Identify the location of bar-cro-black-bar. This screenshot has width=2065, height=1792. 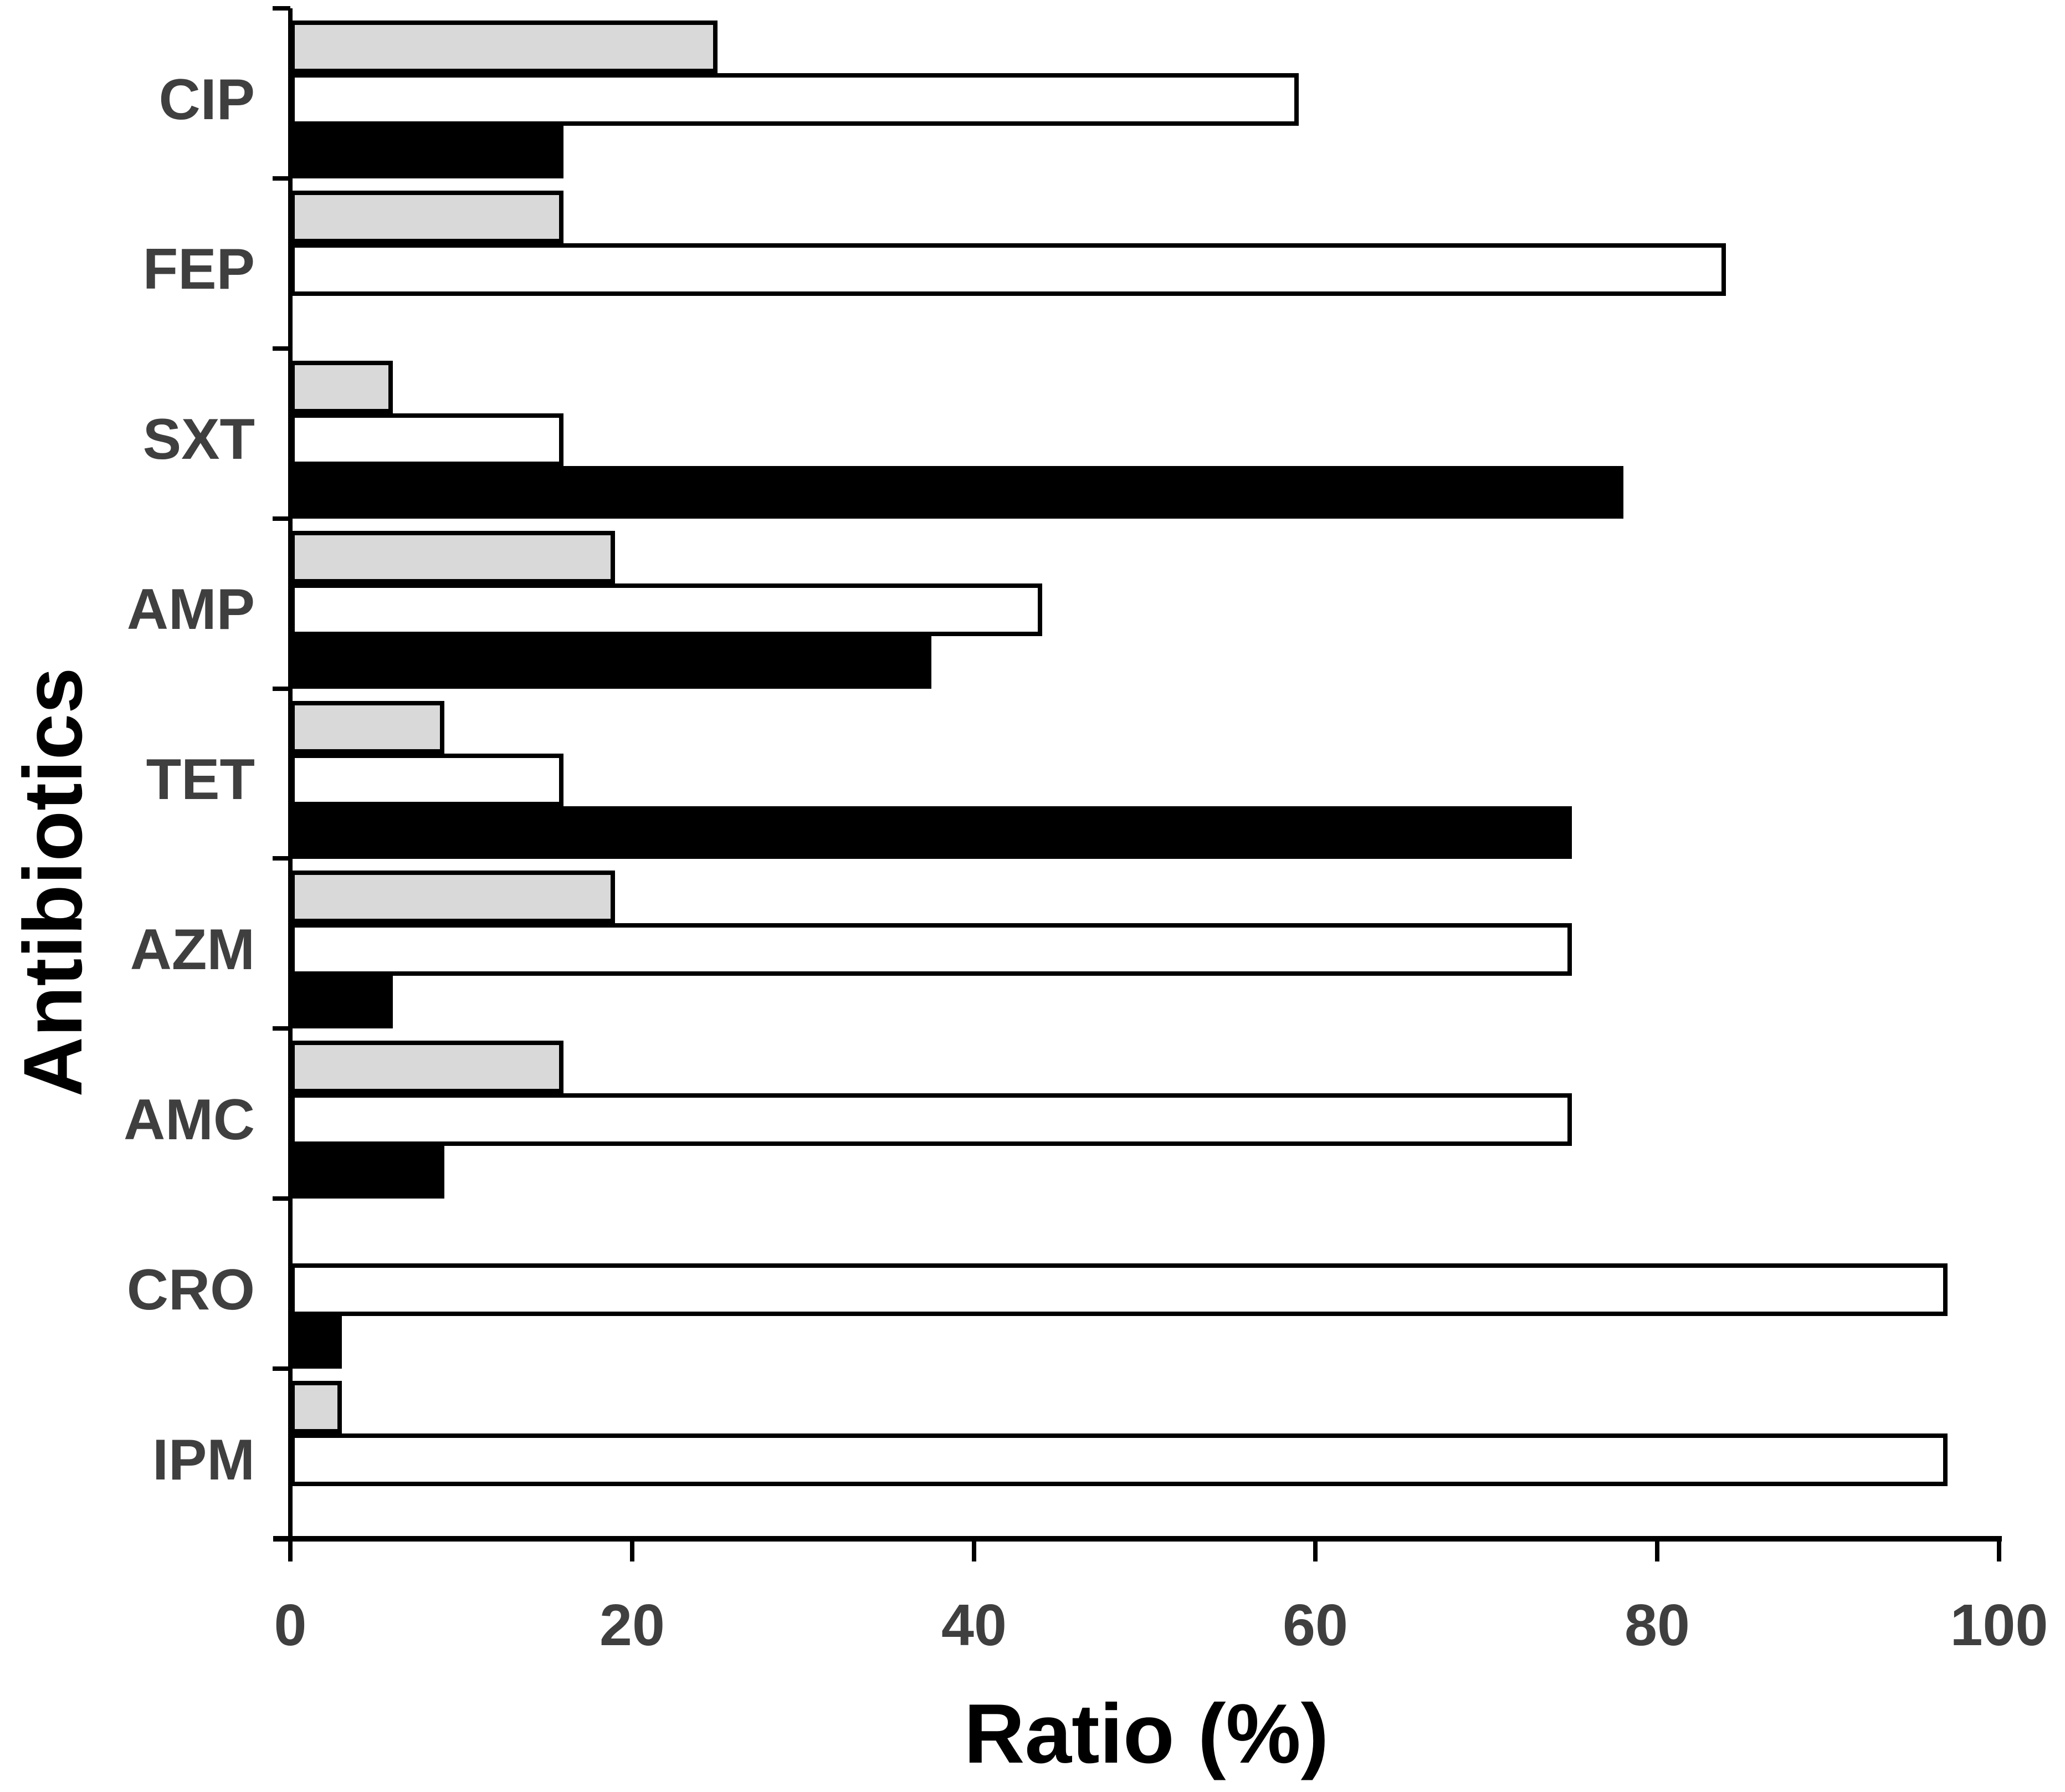
(316, 1342).